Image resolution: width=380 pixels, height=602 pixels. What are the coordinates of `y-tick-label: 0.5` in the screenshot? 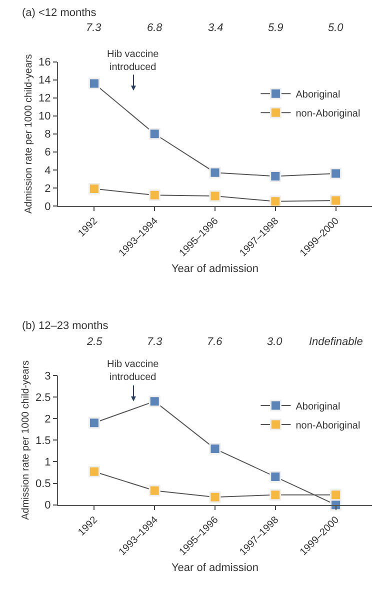 It's located at (43, 484).